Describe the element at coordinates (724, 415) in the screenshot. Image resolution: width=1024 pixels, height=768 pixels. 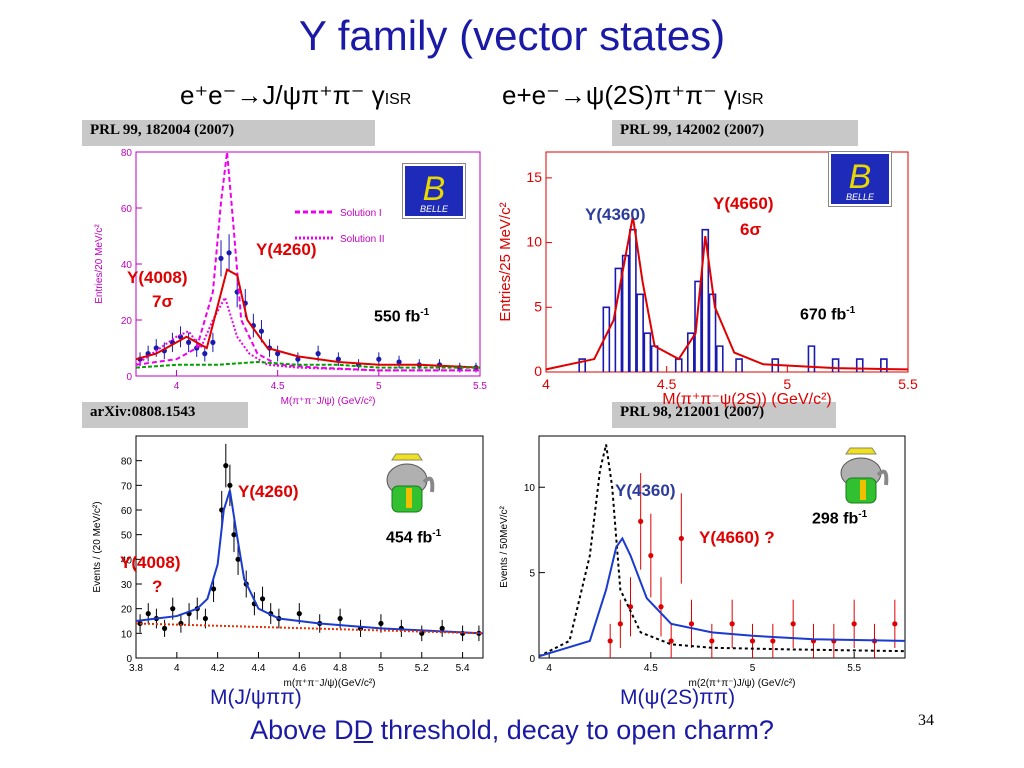
I see `ref-bottom-right: PRL 98, 212001 (2007)` at that location.